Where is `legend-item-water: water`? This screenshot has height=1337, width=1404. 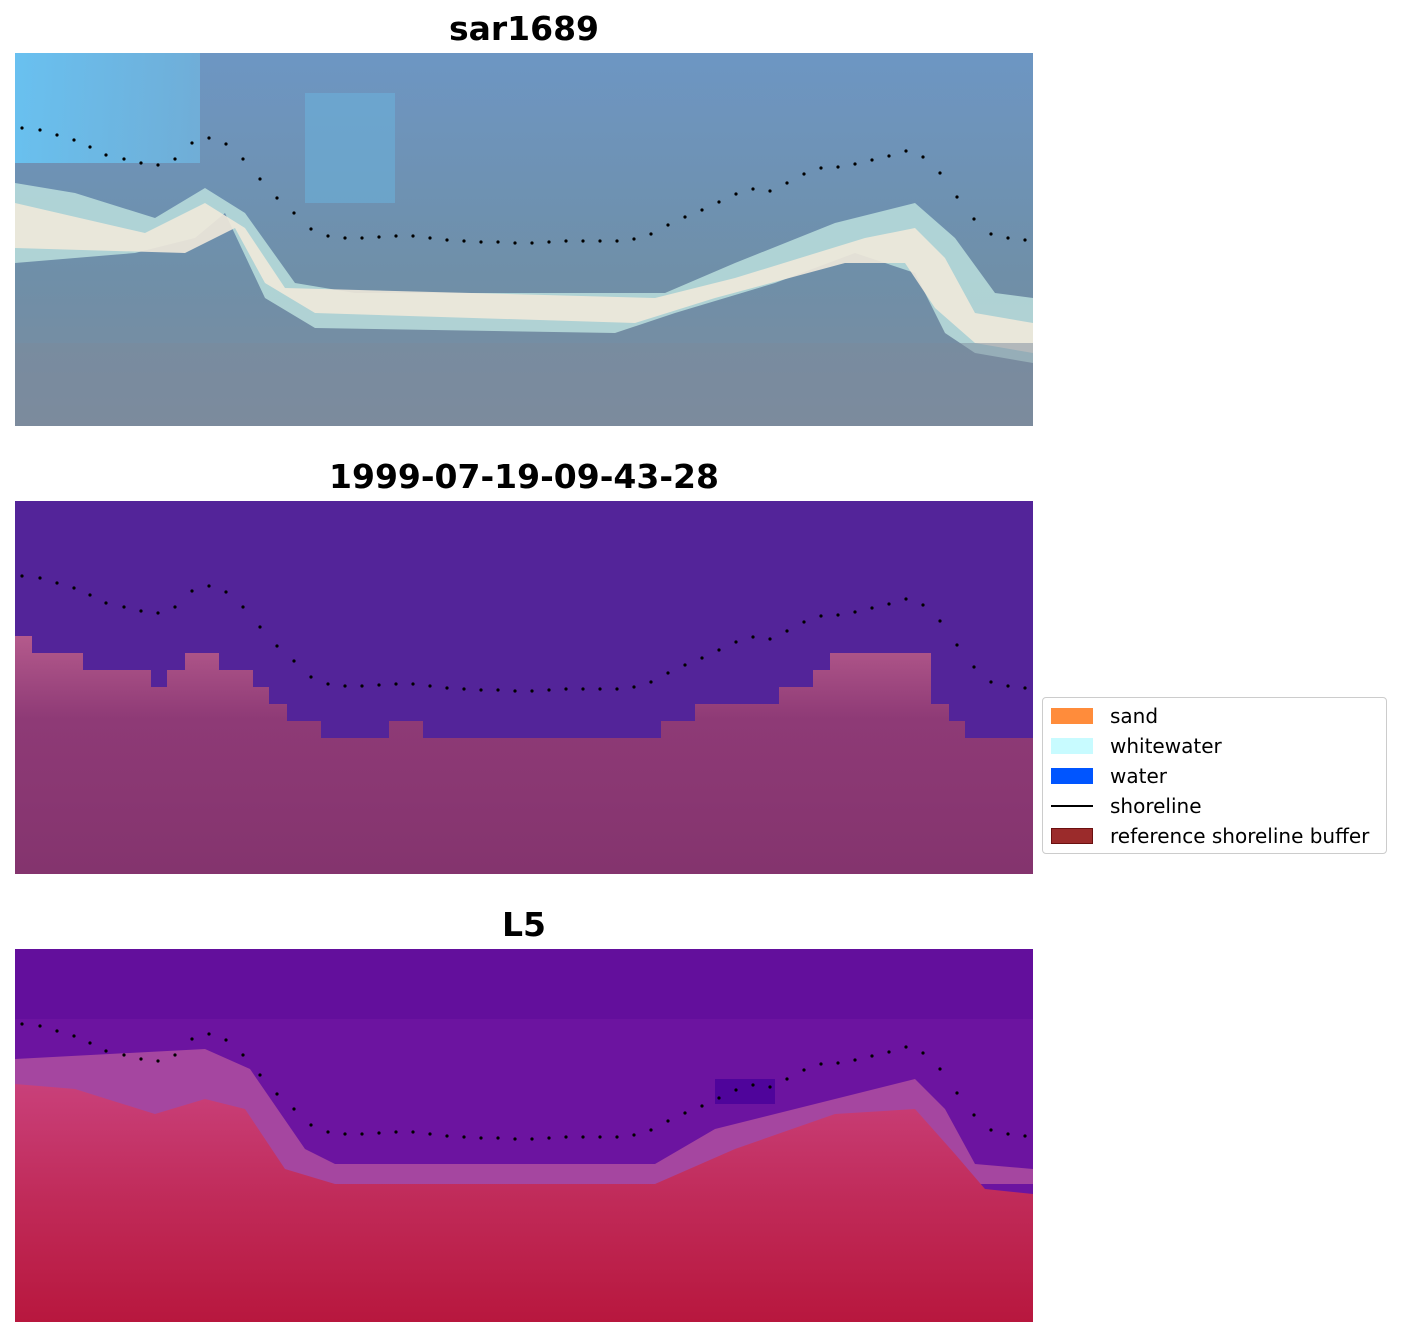
legend-item-water: water is located at coordinates (1109, 776).